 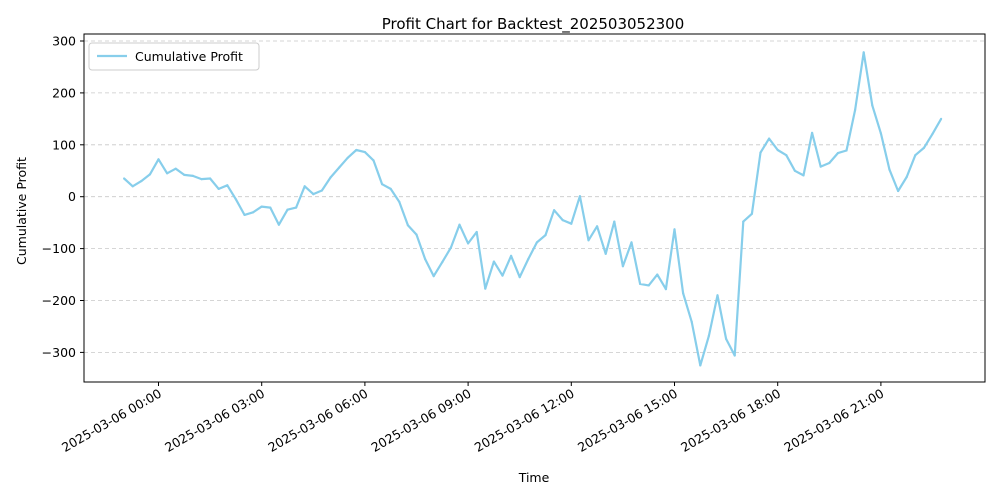 What do you see at coordinates (111, 420) in the screenshot?
I see `x-tick-label: 2025-03-06 00:00` at bounding box center [111, 420].